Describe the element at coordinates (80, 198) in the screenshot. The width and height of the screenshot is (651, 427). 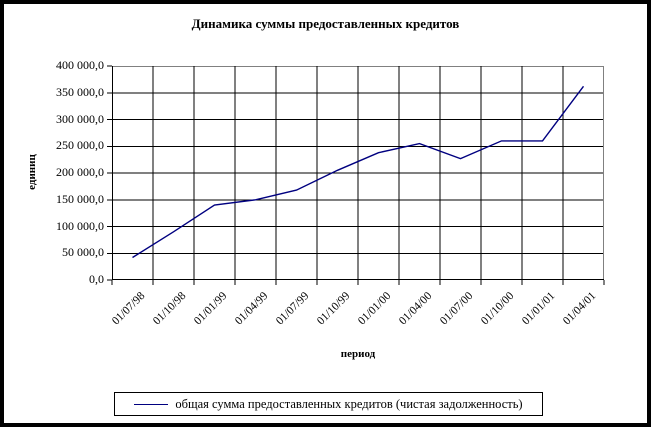
I see `y-tick-label: 150 000,0` at that location.